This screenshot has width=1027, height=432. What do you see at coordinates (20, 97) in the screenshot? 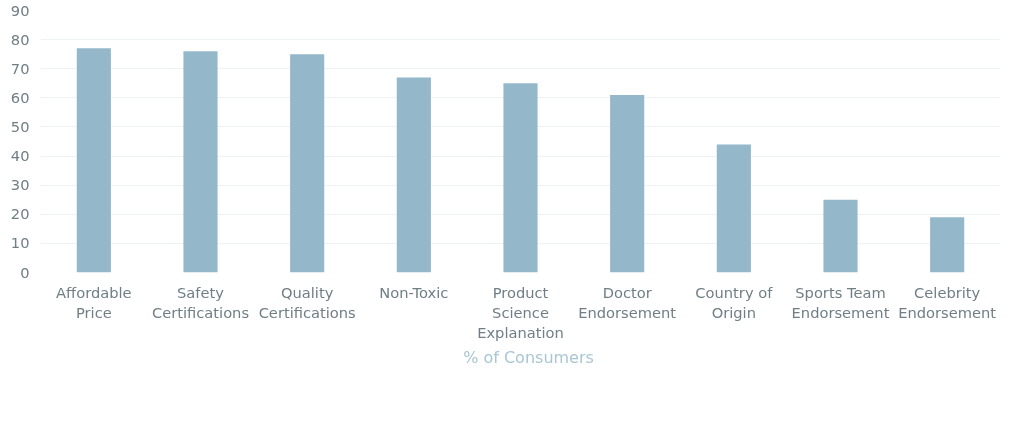
I see `y-tick-label: 60` at bounding box center [20, 97].